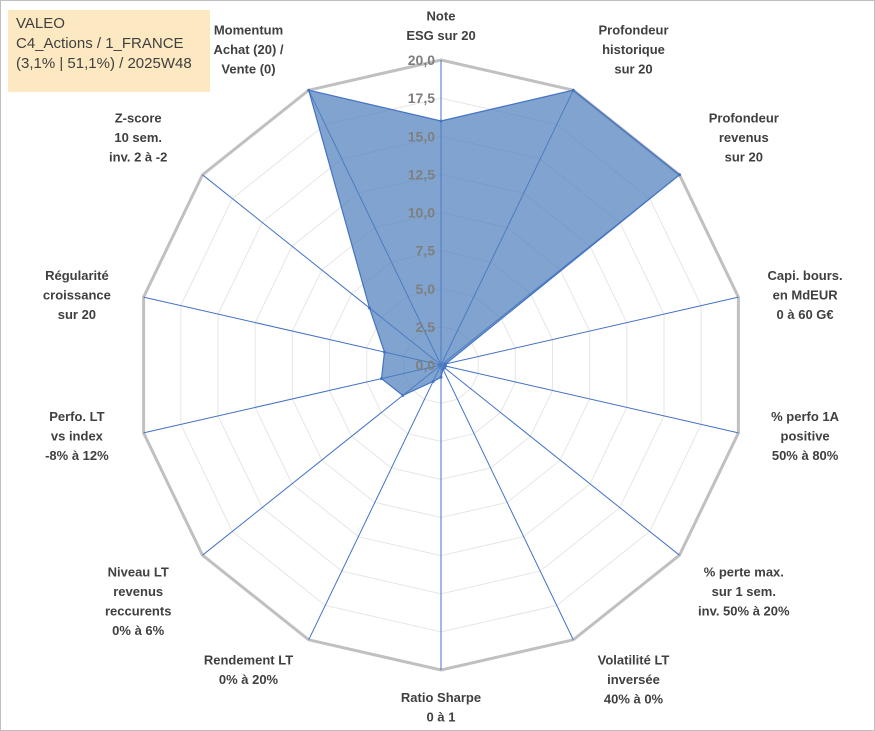  I want to click on tick-label: 0,0, so click(426, 365).